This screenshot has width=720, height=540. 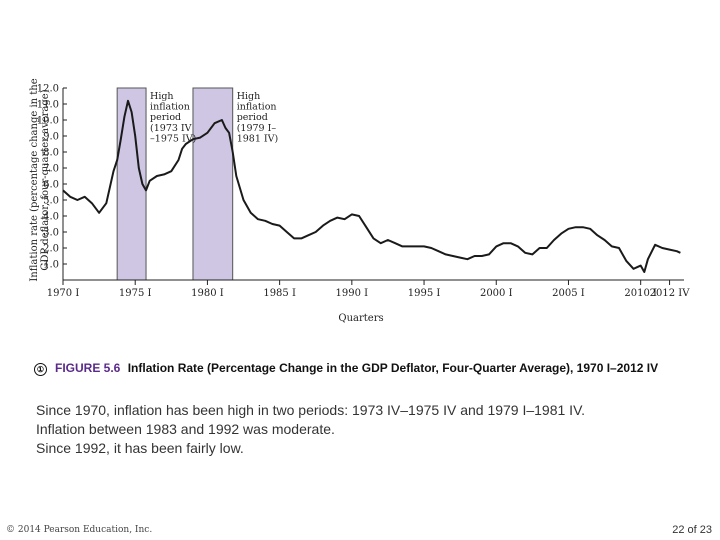 I want to click on y-tick-label: 8.0, so click(x=51, y=153).